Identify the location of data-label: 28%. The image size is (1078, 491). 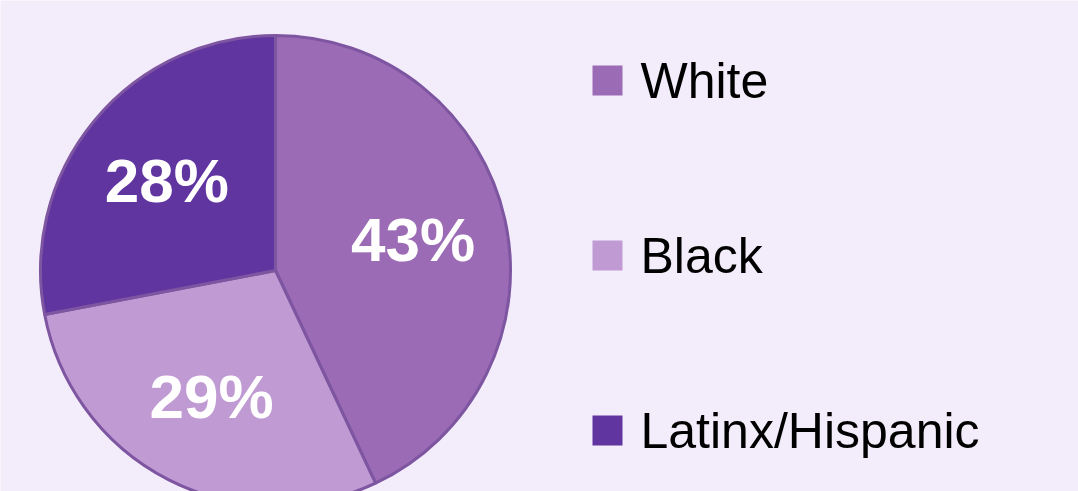
(166, 181).